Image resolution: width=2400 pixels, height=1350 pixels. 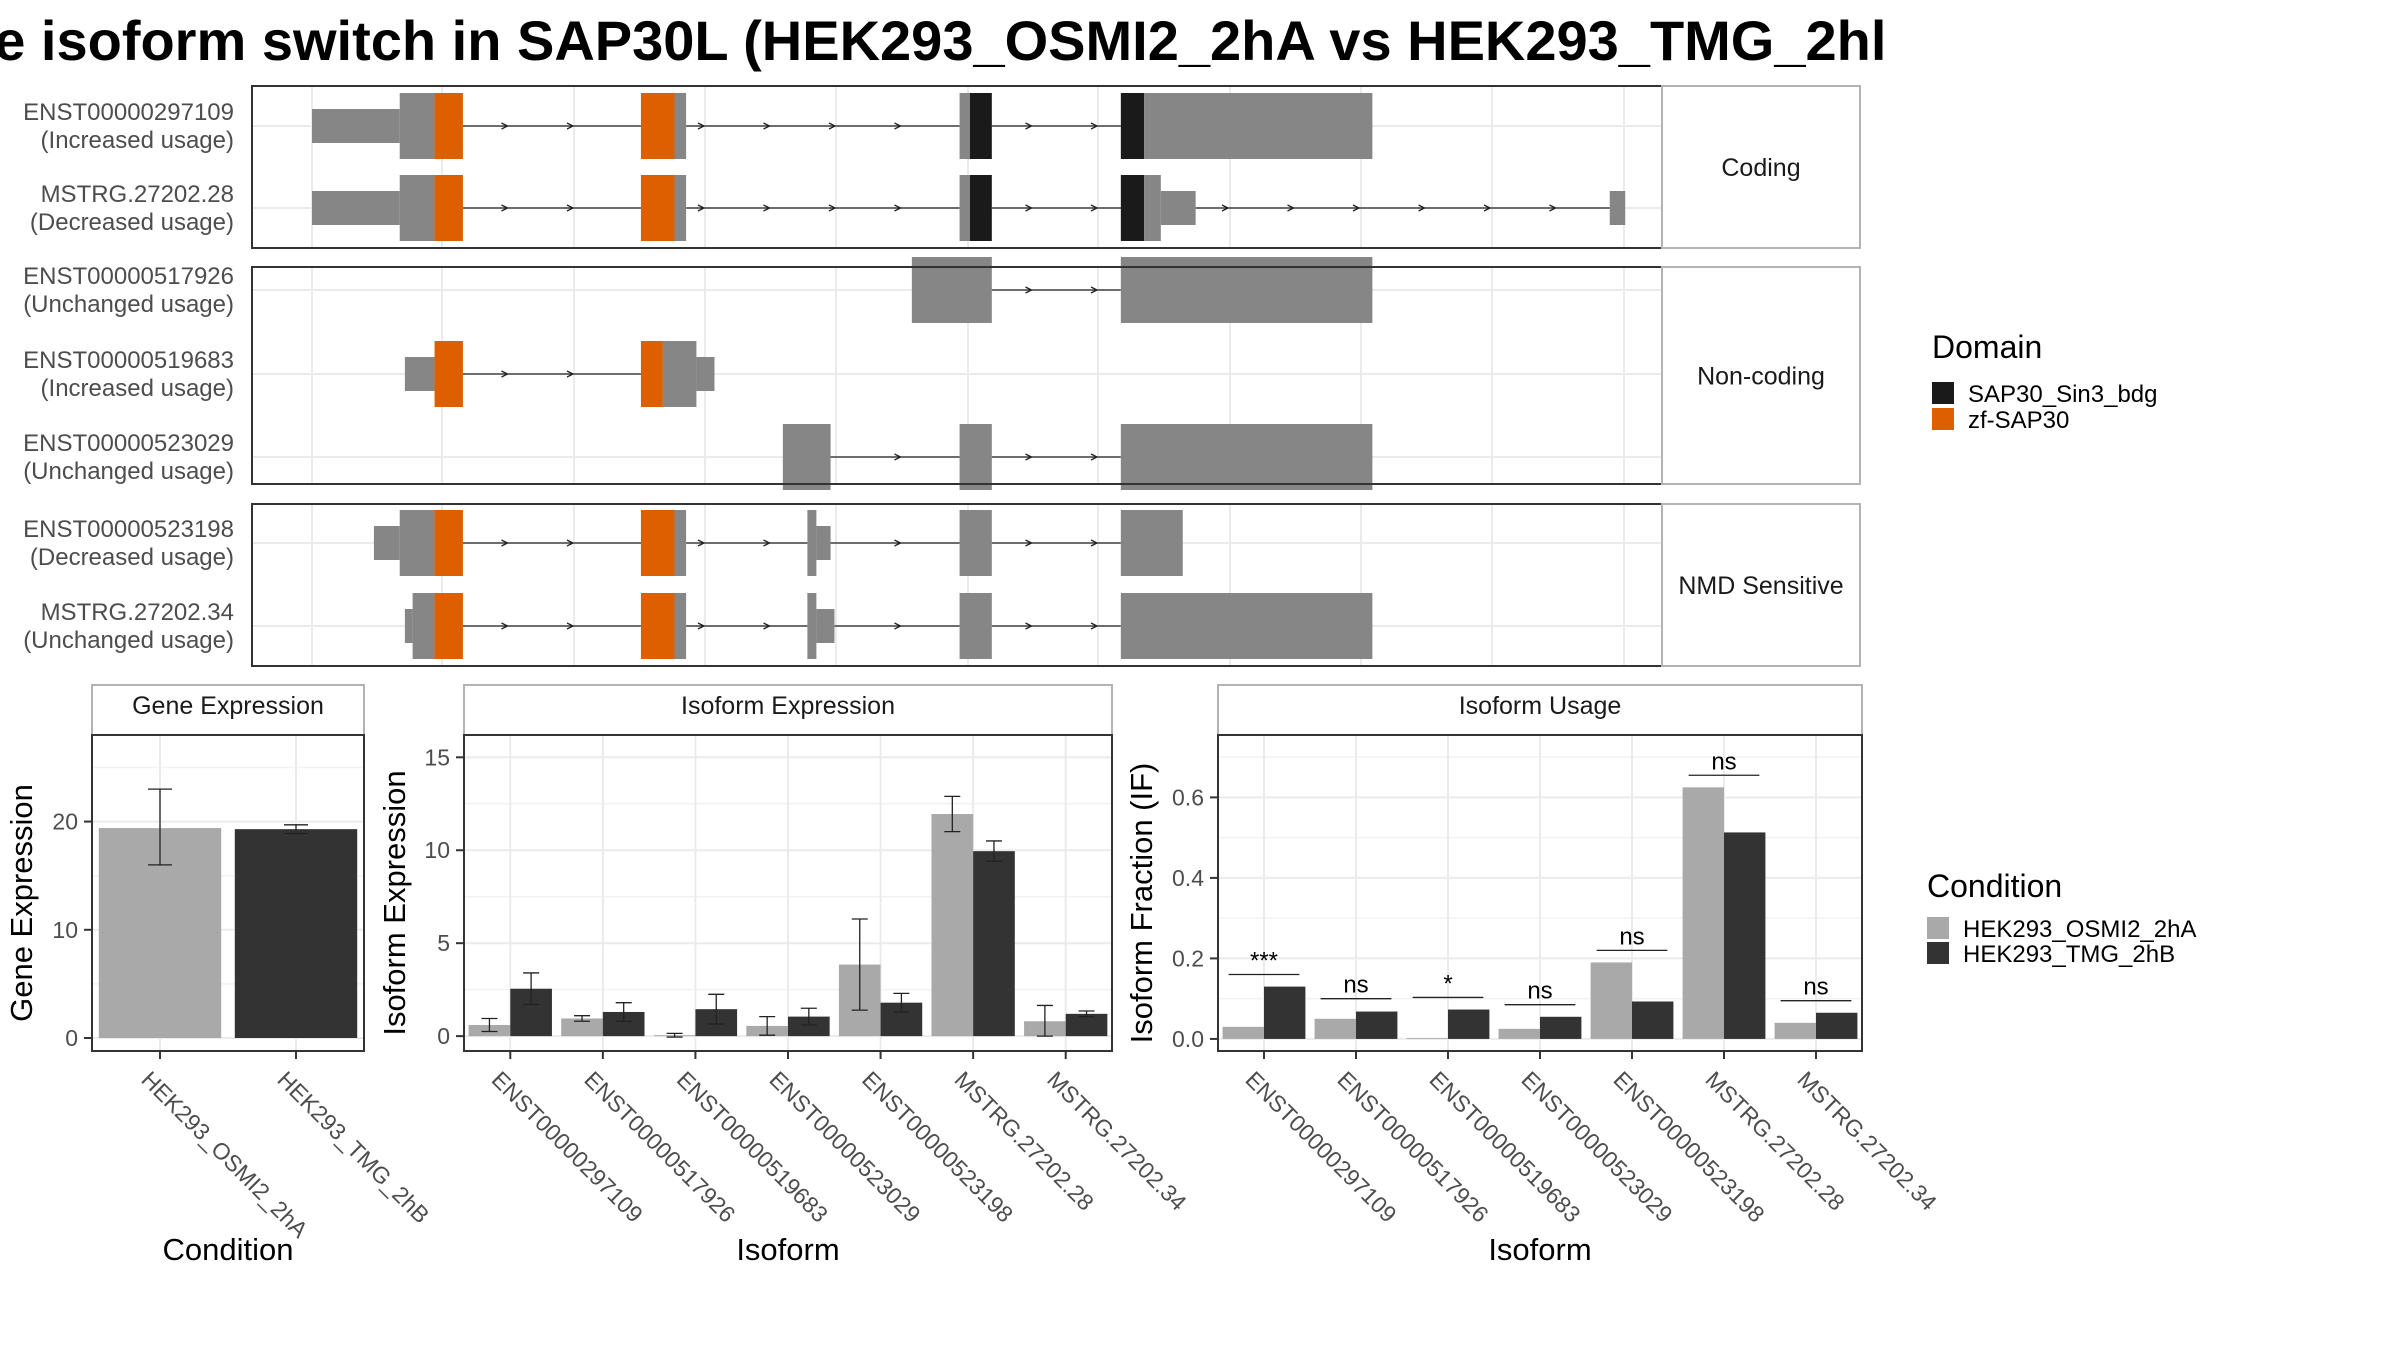 What do you see at coordinates (437, 850) in the screenshot?
I see `y-tick-label: 10` at bounding box center [437, 850].